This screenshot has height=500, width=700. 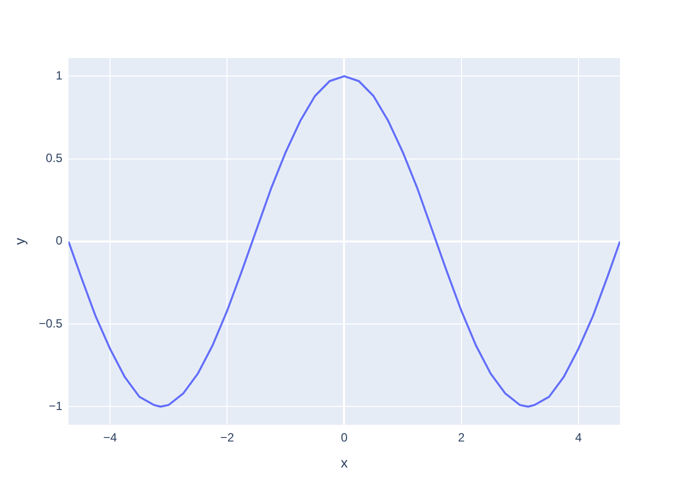 What do you see at coordinates (55, 405) in the screenshot?
I see `y-tick-label: −1` at bounding box center [55, 405].